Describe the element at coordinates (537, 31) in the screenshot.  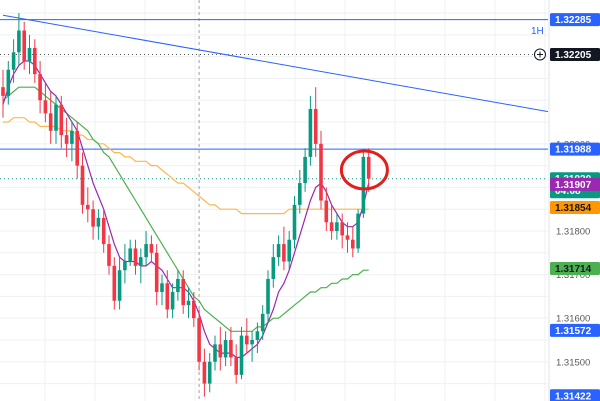
I see `timeframe-label: 1H` at that location.